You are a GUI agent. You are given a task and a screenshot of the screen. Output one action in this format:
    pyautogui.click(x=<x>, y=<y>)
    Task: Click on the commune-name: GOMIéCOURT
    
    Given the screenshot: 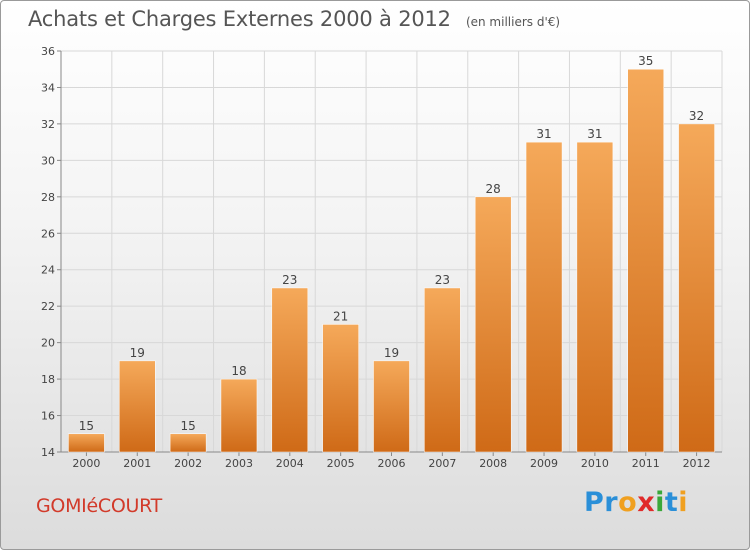 What is the action you would take?
    pyautogui.click(x=99, y=506)
    